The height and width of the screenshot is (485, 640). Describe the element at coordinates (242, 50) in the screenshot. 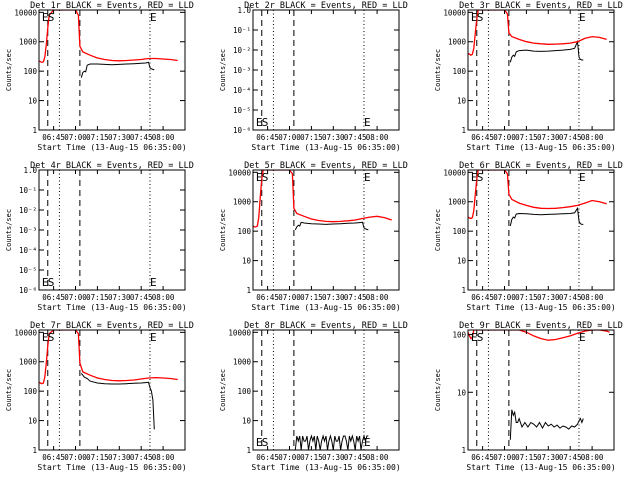

I see `y-tick-label: 10⁻²` at that location.